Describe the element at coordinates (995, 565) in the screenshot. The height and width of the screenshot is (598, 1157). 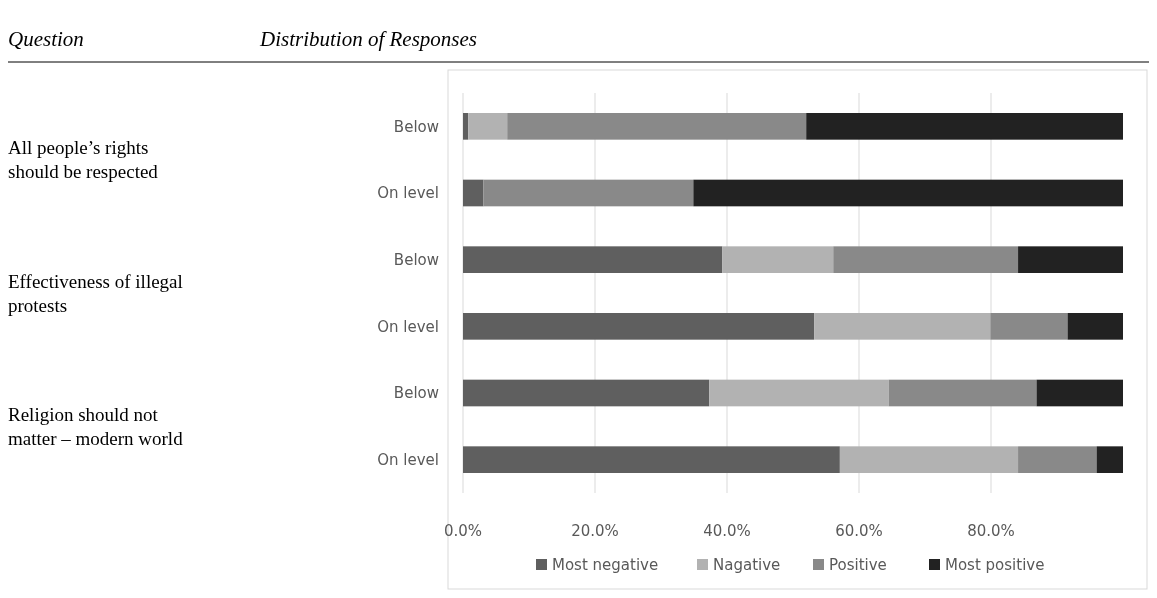
I see `legend-label: Most positive` at that location.